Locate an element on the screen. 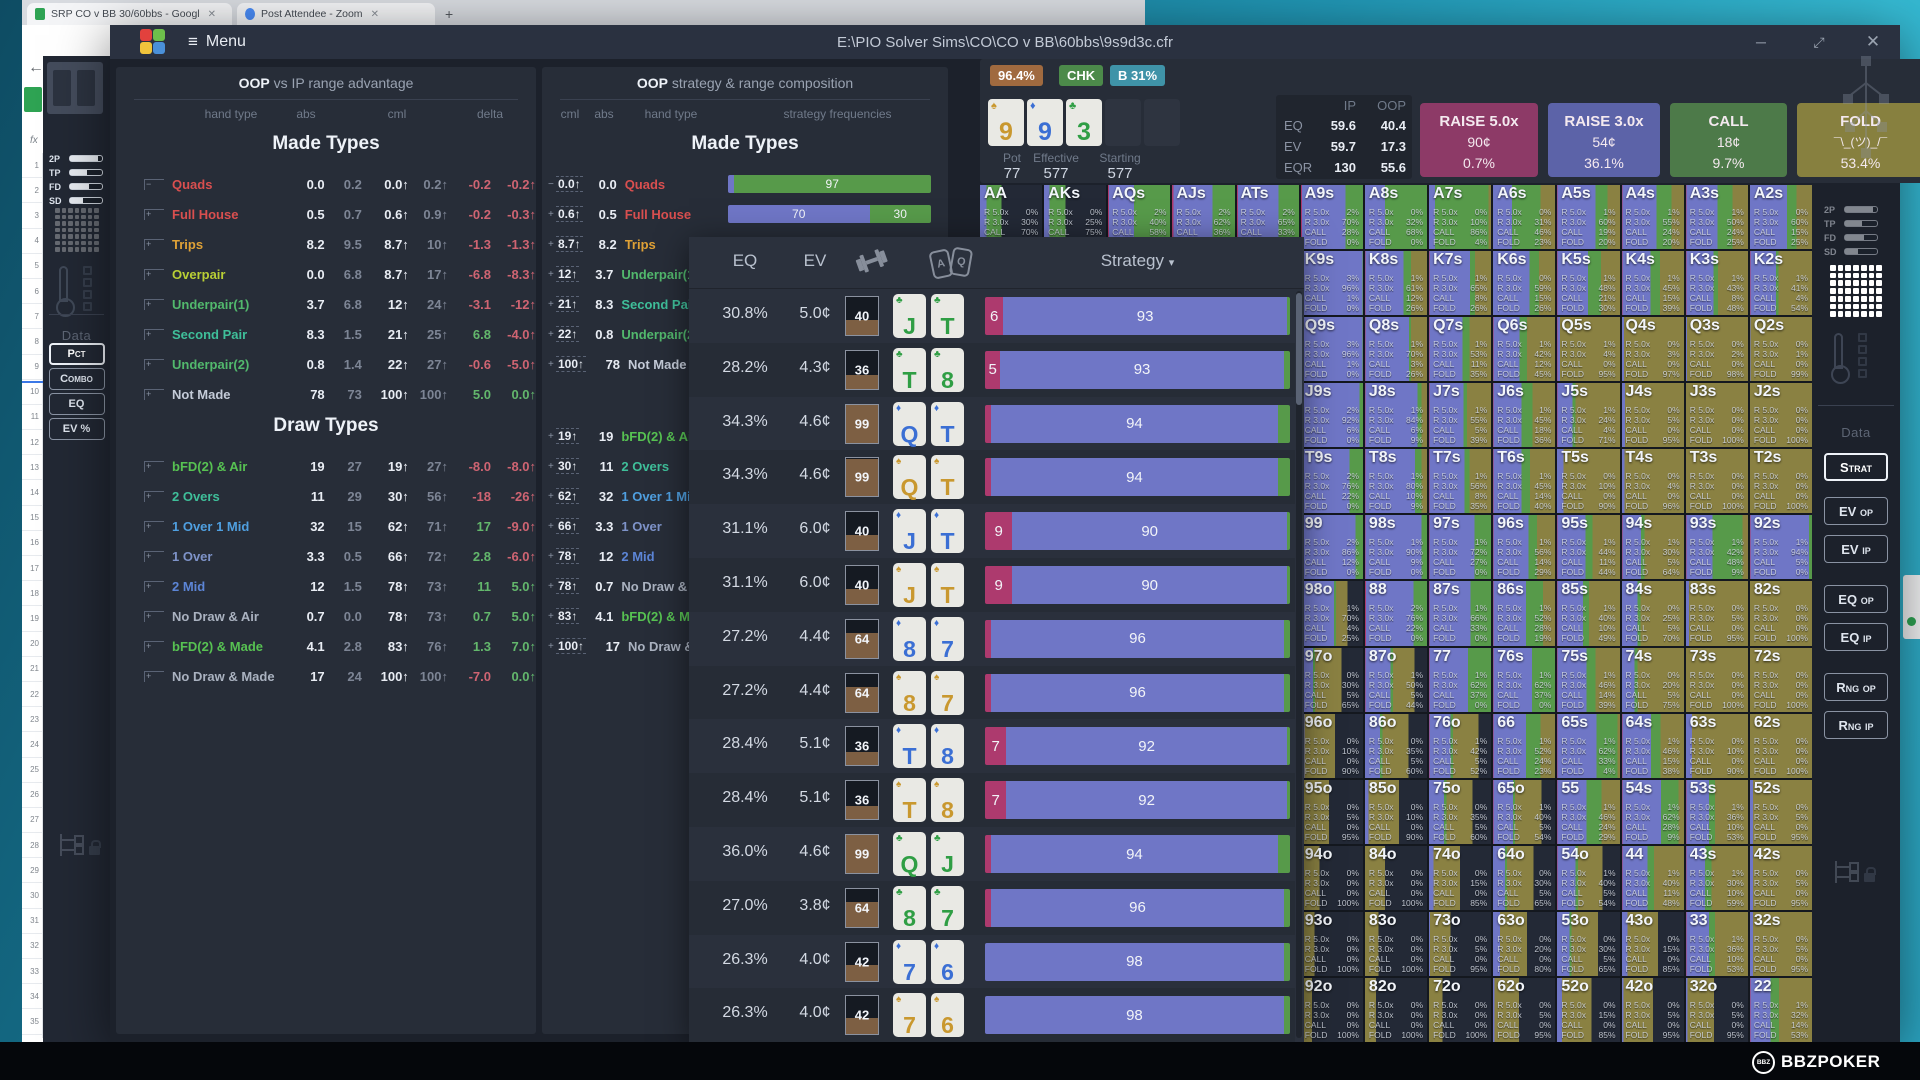 Image resolution: width=1920 pixels, height=1080 pixels. matrix-cell-63o: 63o R 5.0x 0% R 3.0x 20% CALL 0% FOLD 80% is located at coordinates (1524, 943).